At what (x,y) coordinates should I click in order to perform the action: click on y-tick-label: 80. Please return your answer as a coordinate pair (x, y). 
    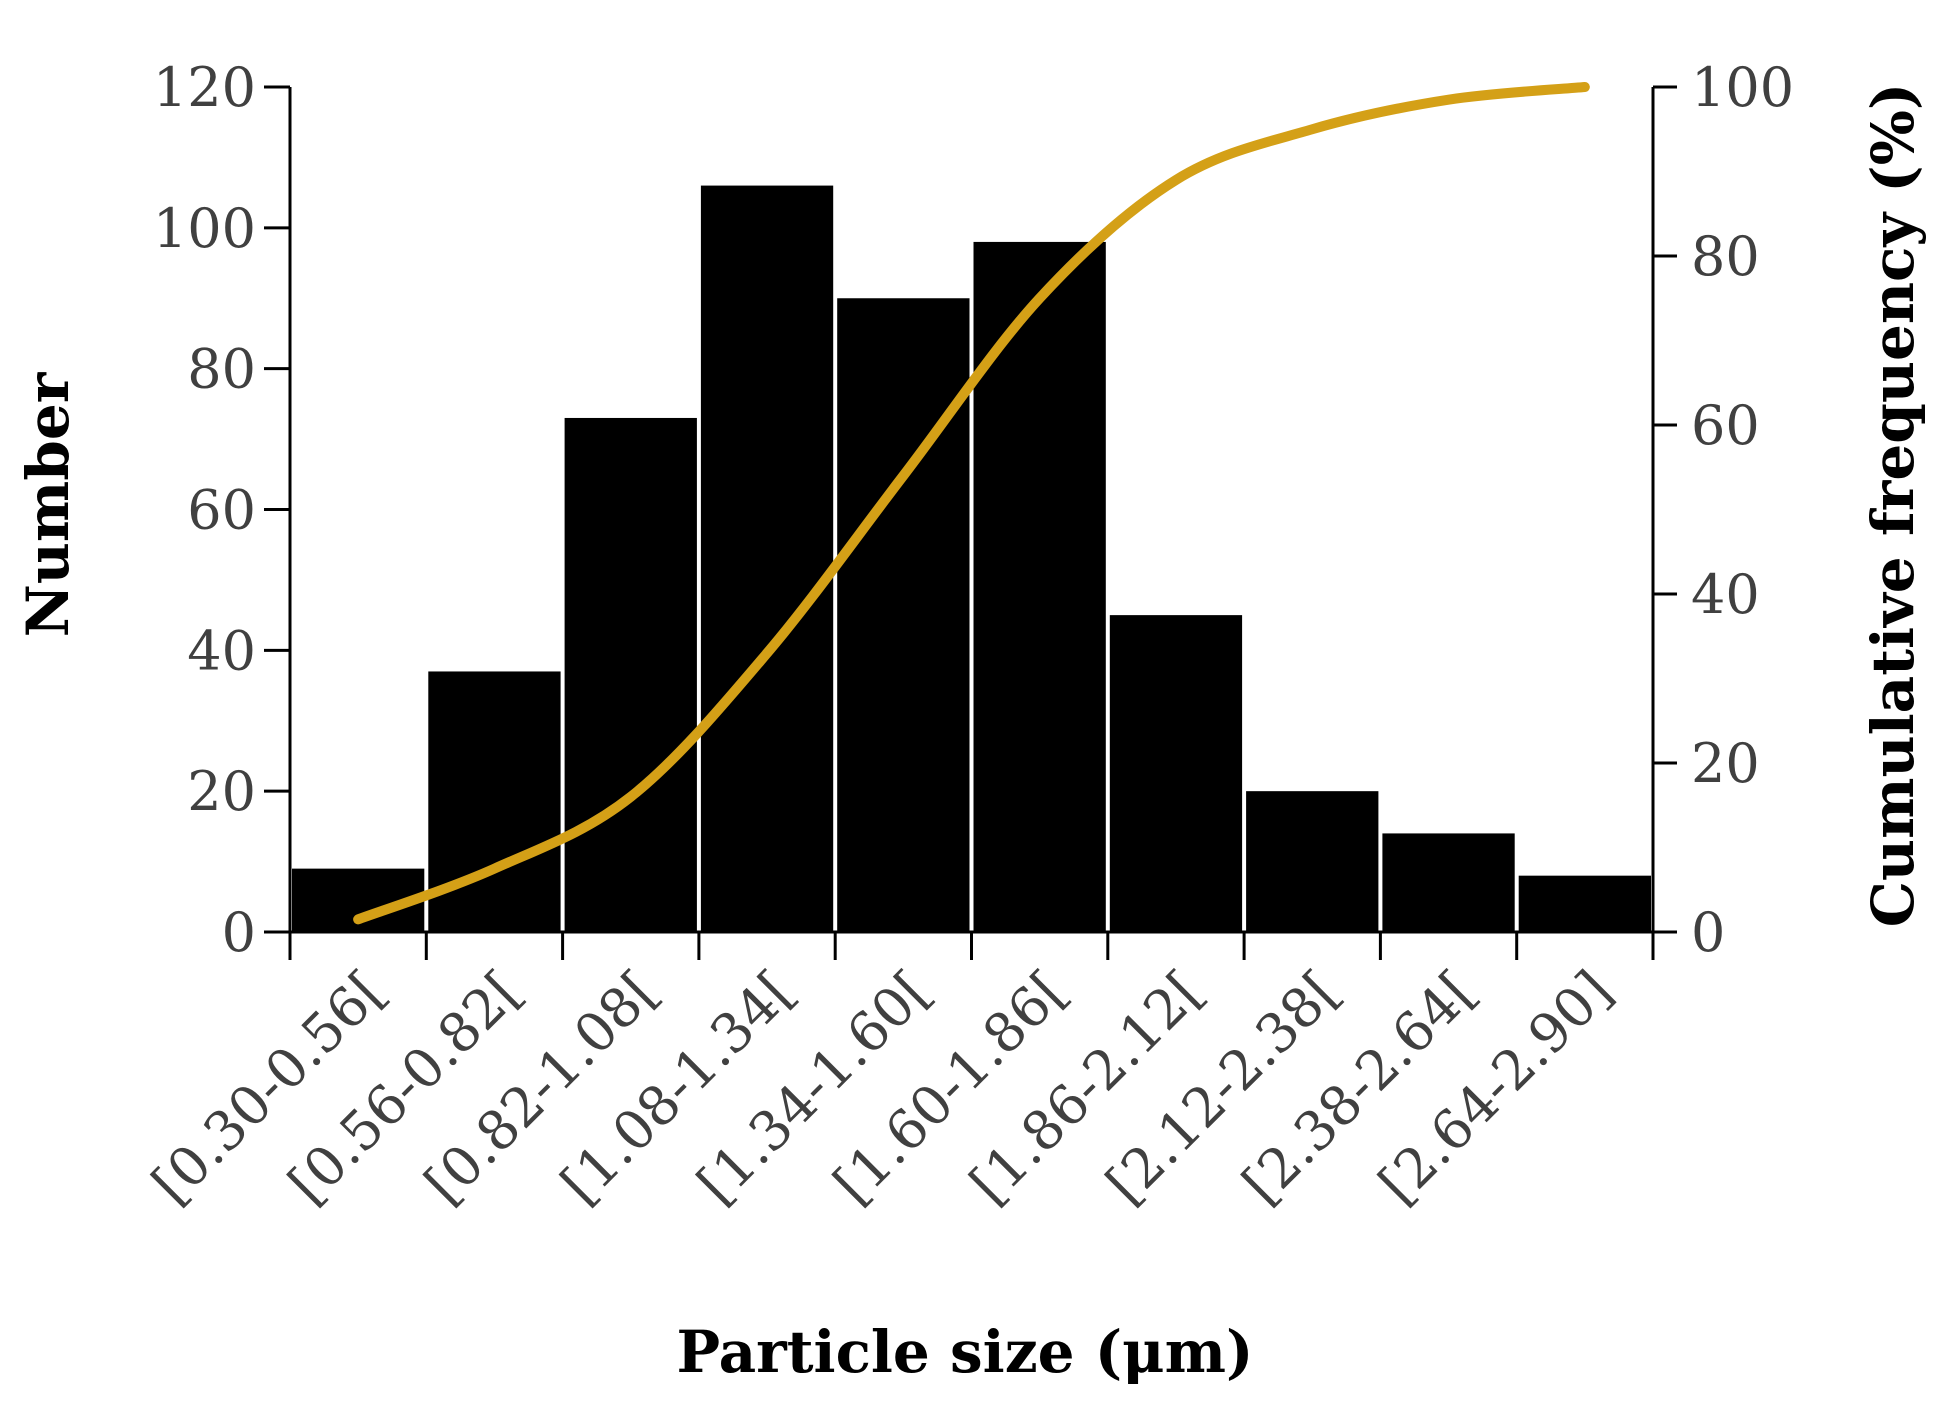
    Looking at the image, I should click on (221, 369).